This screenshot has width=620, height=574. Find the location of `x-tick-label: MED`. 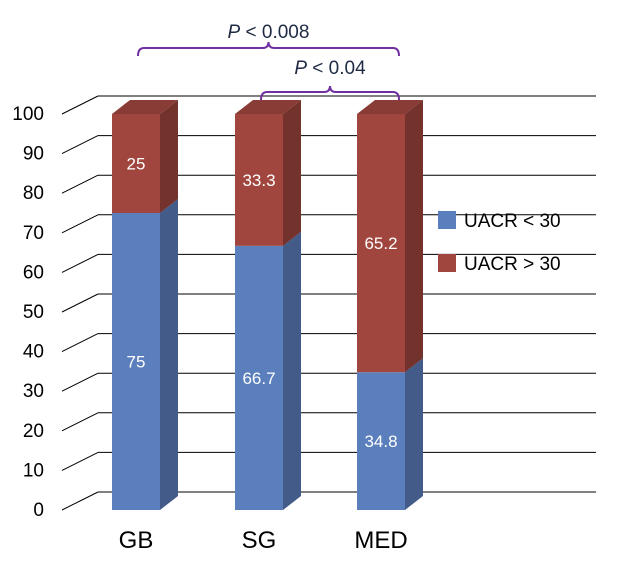

x-tick-label: MED is located at coordinates (380, 540).